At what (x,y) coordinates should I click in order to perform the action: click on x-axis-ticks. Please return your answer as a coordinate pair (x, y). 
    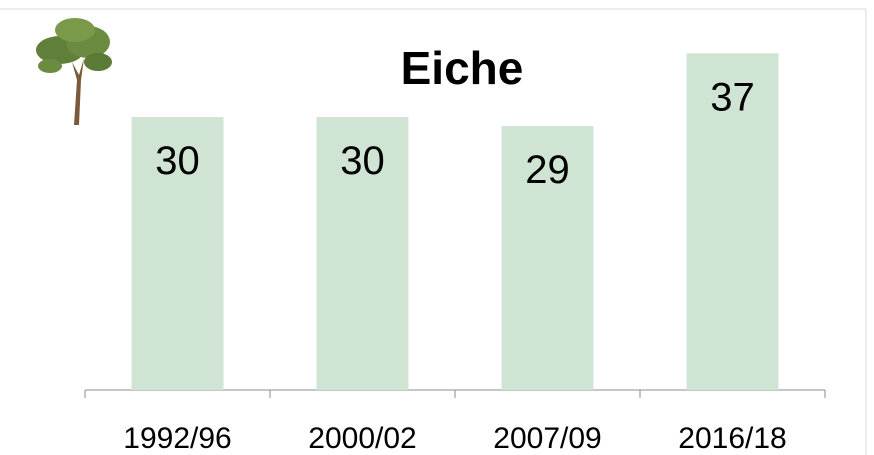
    Looking at the image, I should click on (455, 394).